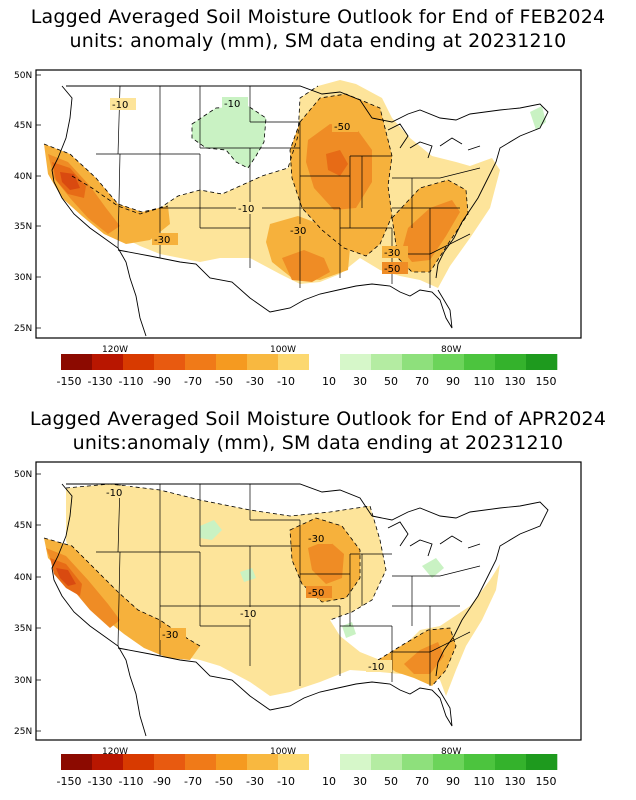 Image resolution: width=636 pixels, height=800 pixels. I want to click on lat-label: 40N, so click(23, 177).